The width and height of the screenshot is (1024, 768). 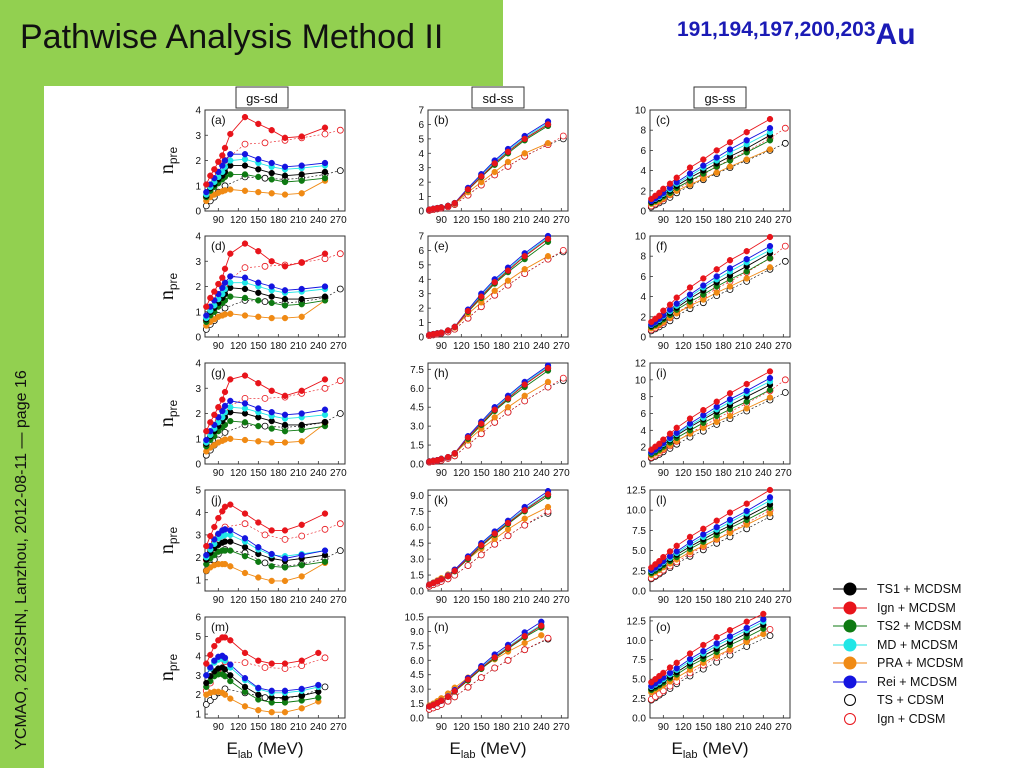 What do you see at coordinates (913, 663) in the screenshot?
I see `legend-item: PRA + MCDSM` at bounding box center [913, 663].